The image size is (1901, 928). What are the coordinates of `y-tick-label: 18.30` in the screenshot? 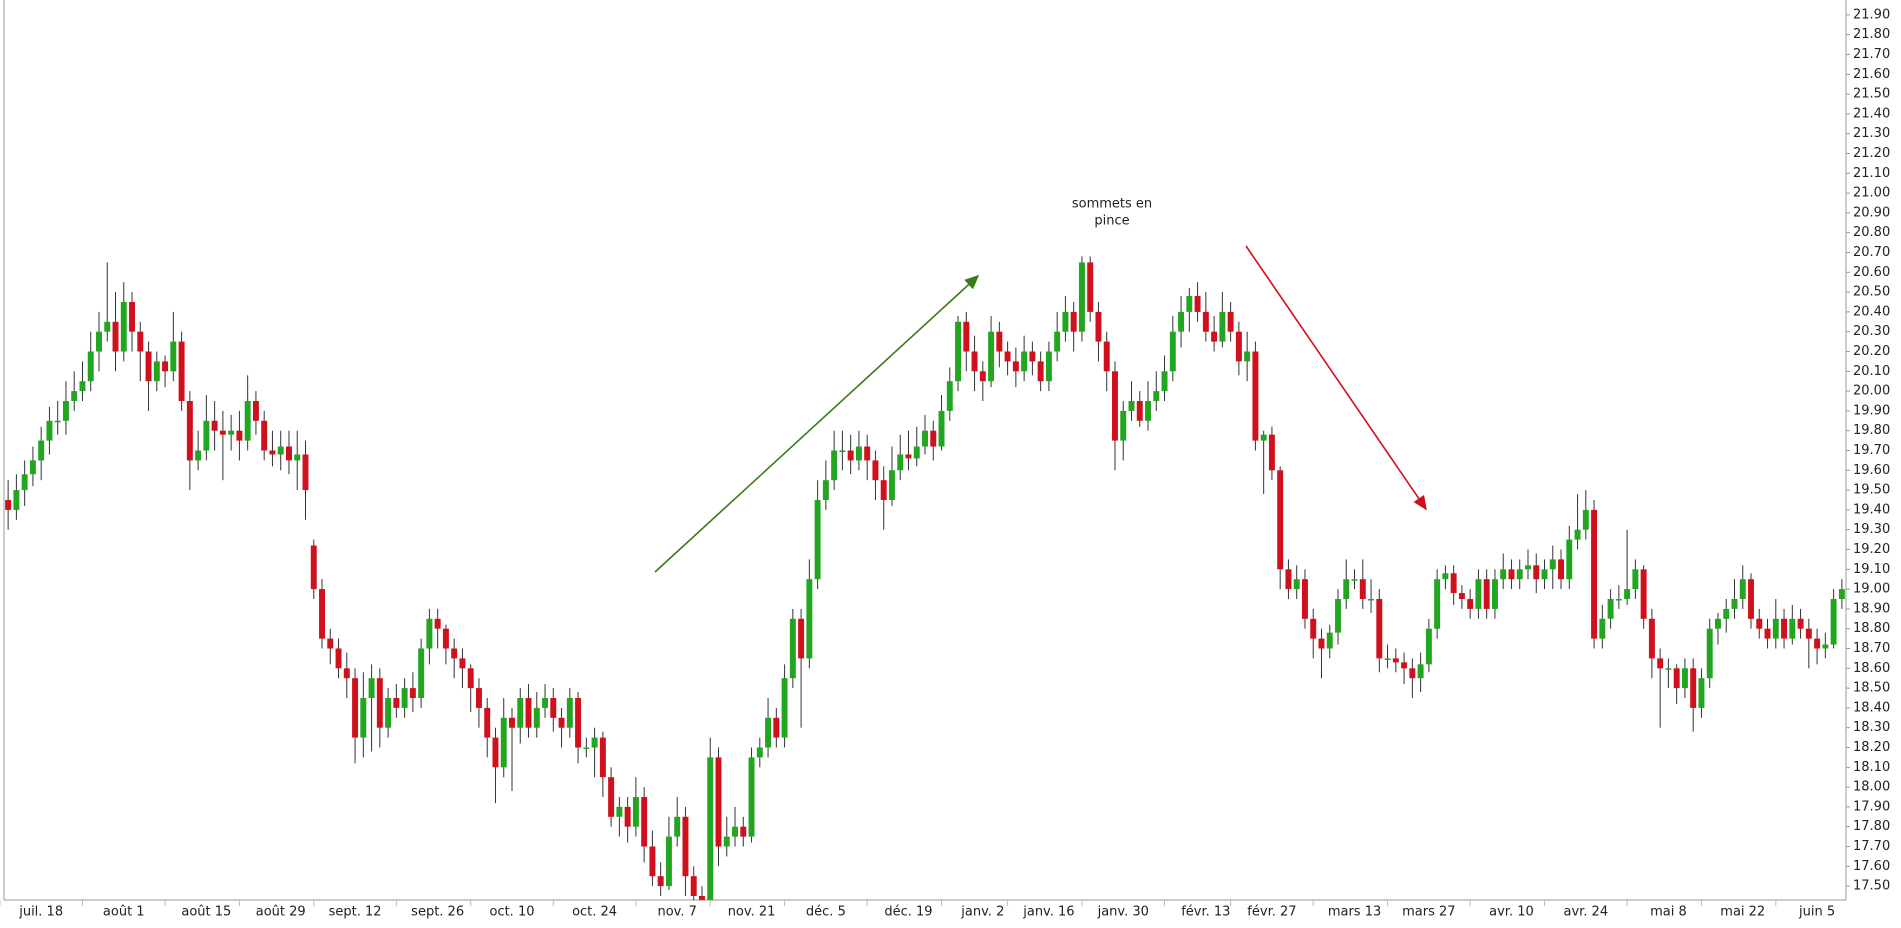 It's located at (1871, 727).